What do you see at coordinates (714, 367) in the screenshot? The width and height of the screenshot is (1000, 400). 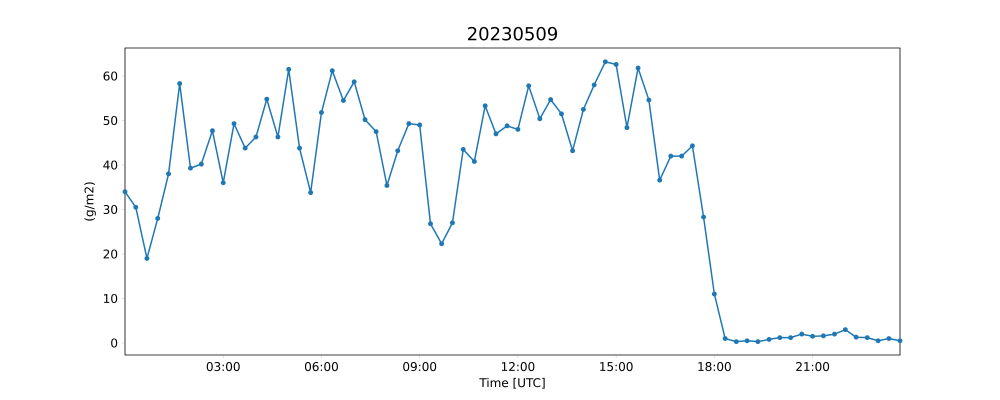 I see `x-tick-label: 18:00` at bounding box center [714, 367].